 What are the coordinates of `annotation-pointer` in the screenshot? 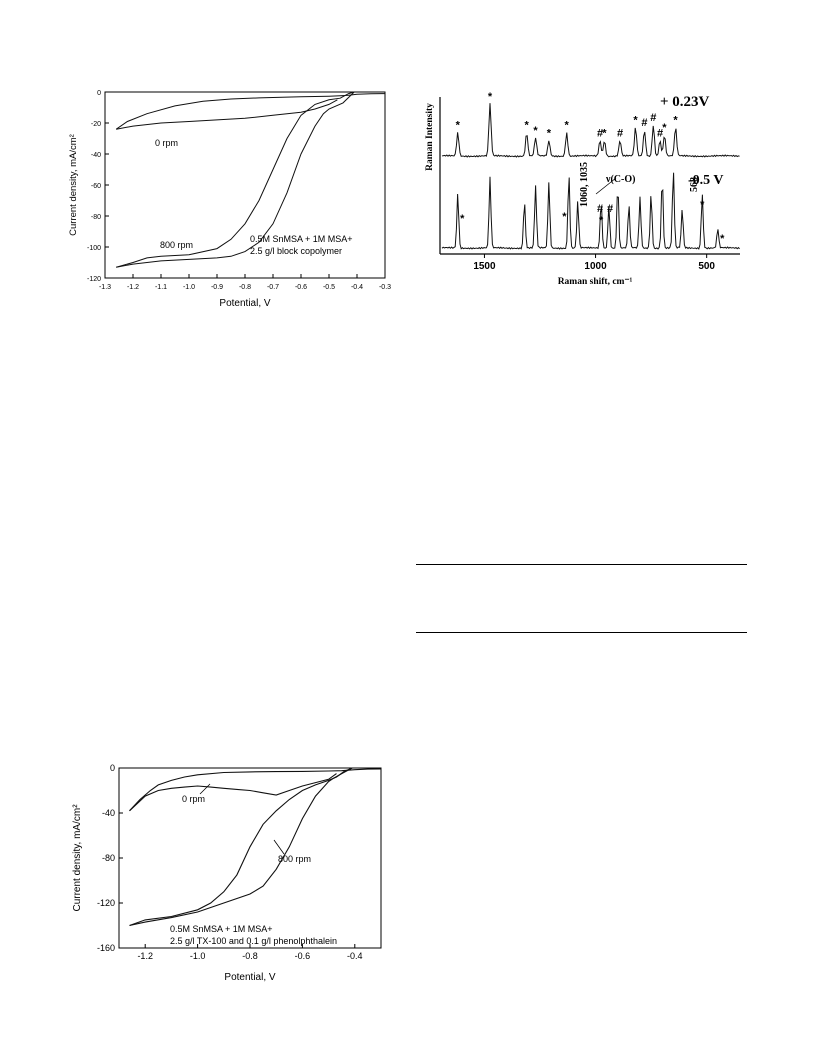 It's located at (606, 186).